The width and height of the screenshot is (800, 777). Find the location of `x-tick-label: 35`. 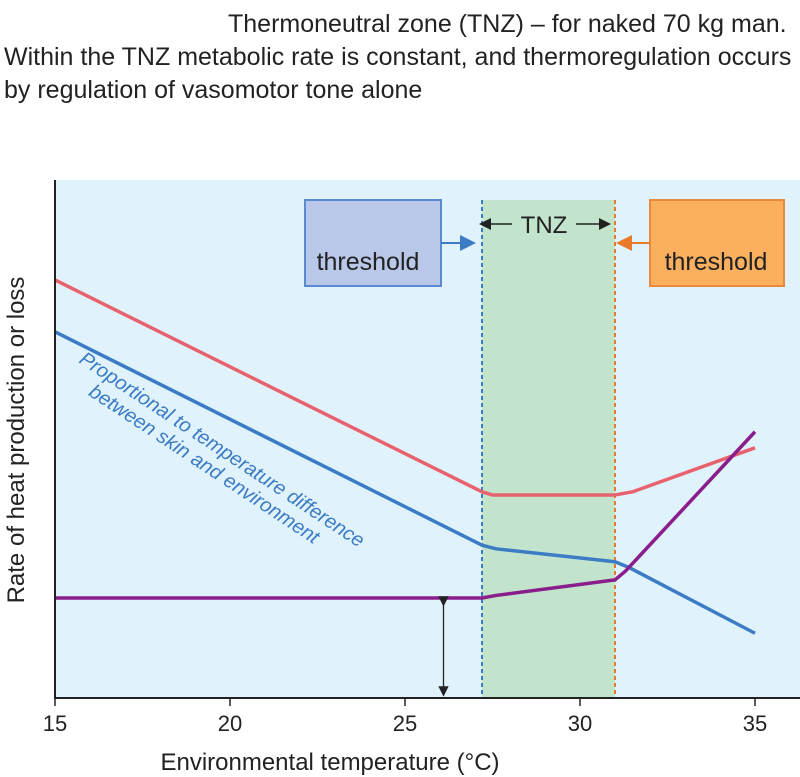

x-tick-label: 35 is located at coordinates (755, 723).